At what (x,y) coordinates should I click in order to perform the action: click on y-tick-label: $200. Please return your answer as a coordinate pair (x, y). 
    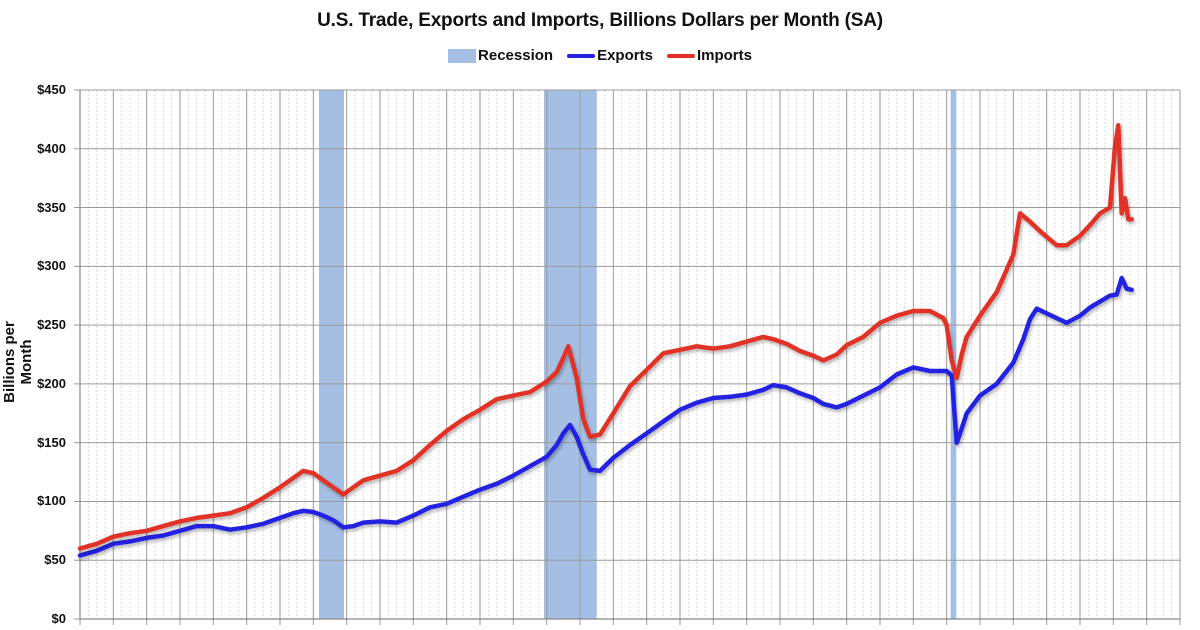
    Looking at the image, I should click on (51, 383).